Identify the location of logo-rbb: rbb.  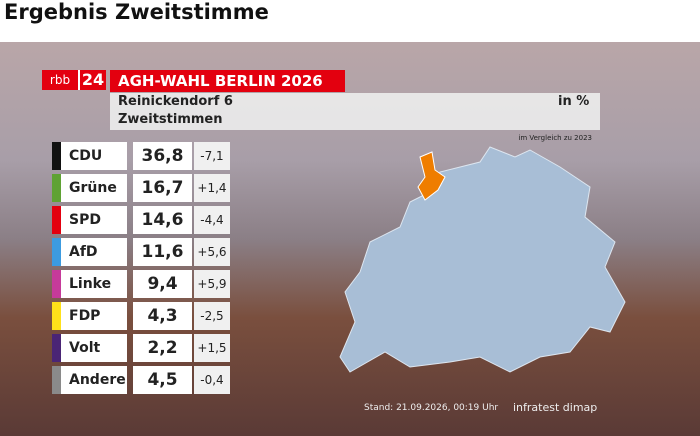
(60, 80).